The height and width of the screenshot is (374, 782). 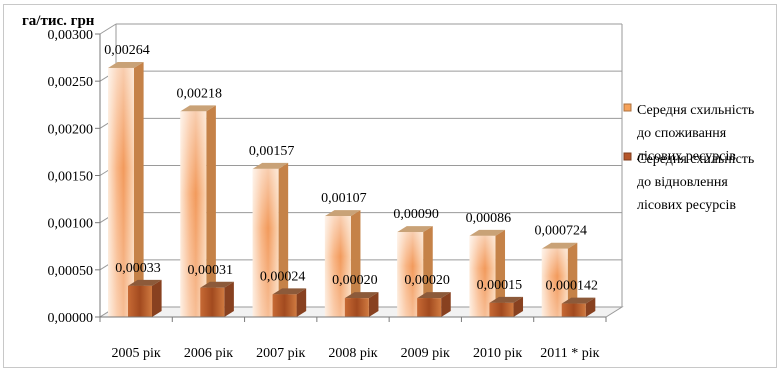 What do you see at coordinates (283, 276) in the screenshot?
I see `data-label-renewal: 0,00024` at bounding box center [283, 276].